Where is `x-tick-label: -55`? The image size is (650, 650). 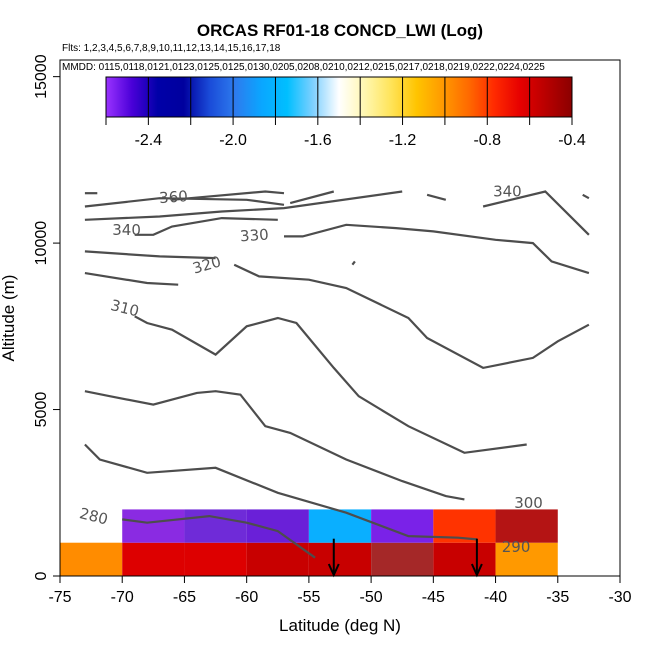
x-tick-label: -55 is located at coordinates (308, 597).